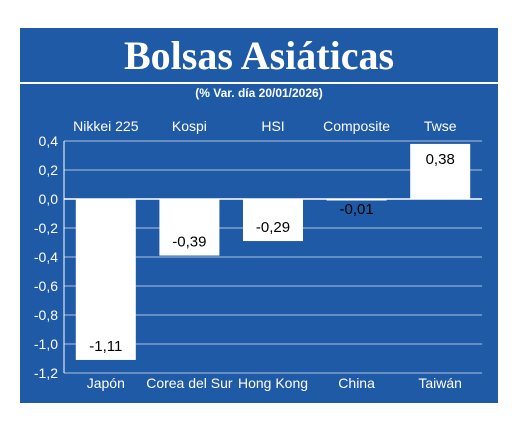 The width and height of the screenshot is (520, 424). Describe the element at coordinates (49, 170) in the screenshot. I see `y-tick-label: 0,2` at that location.